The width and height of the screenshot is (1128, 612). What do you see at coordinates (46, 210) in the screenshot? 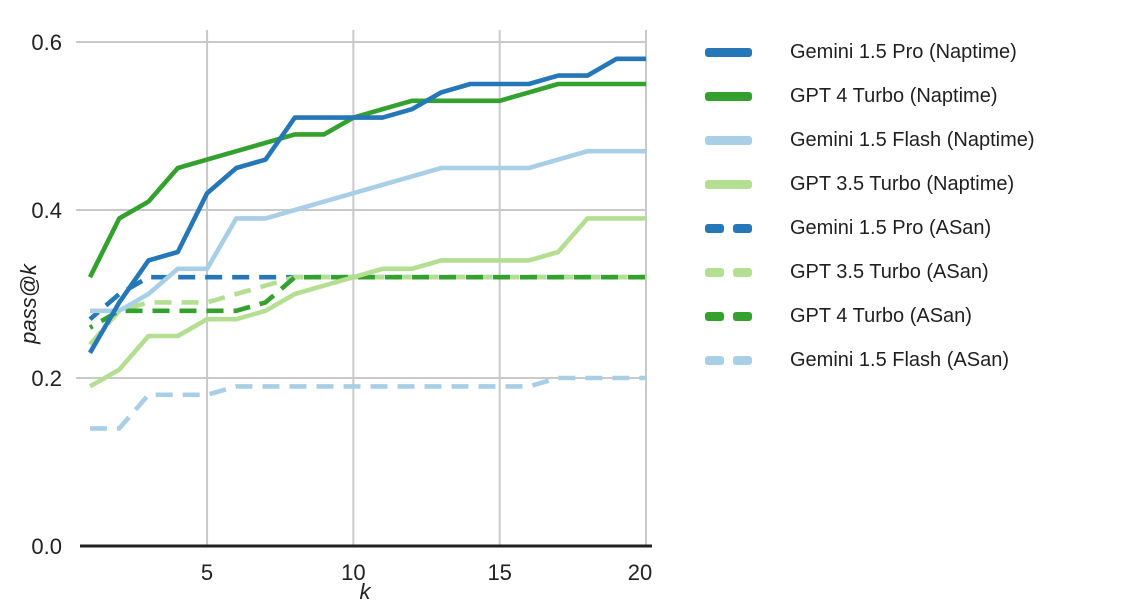
I see `y-tick-label: 0.4` at bounding box center [46, 210].